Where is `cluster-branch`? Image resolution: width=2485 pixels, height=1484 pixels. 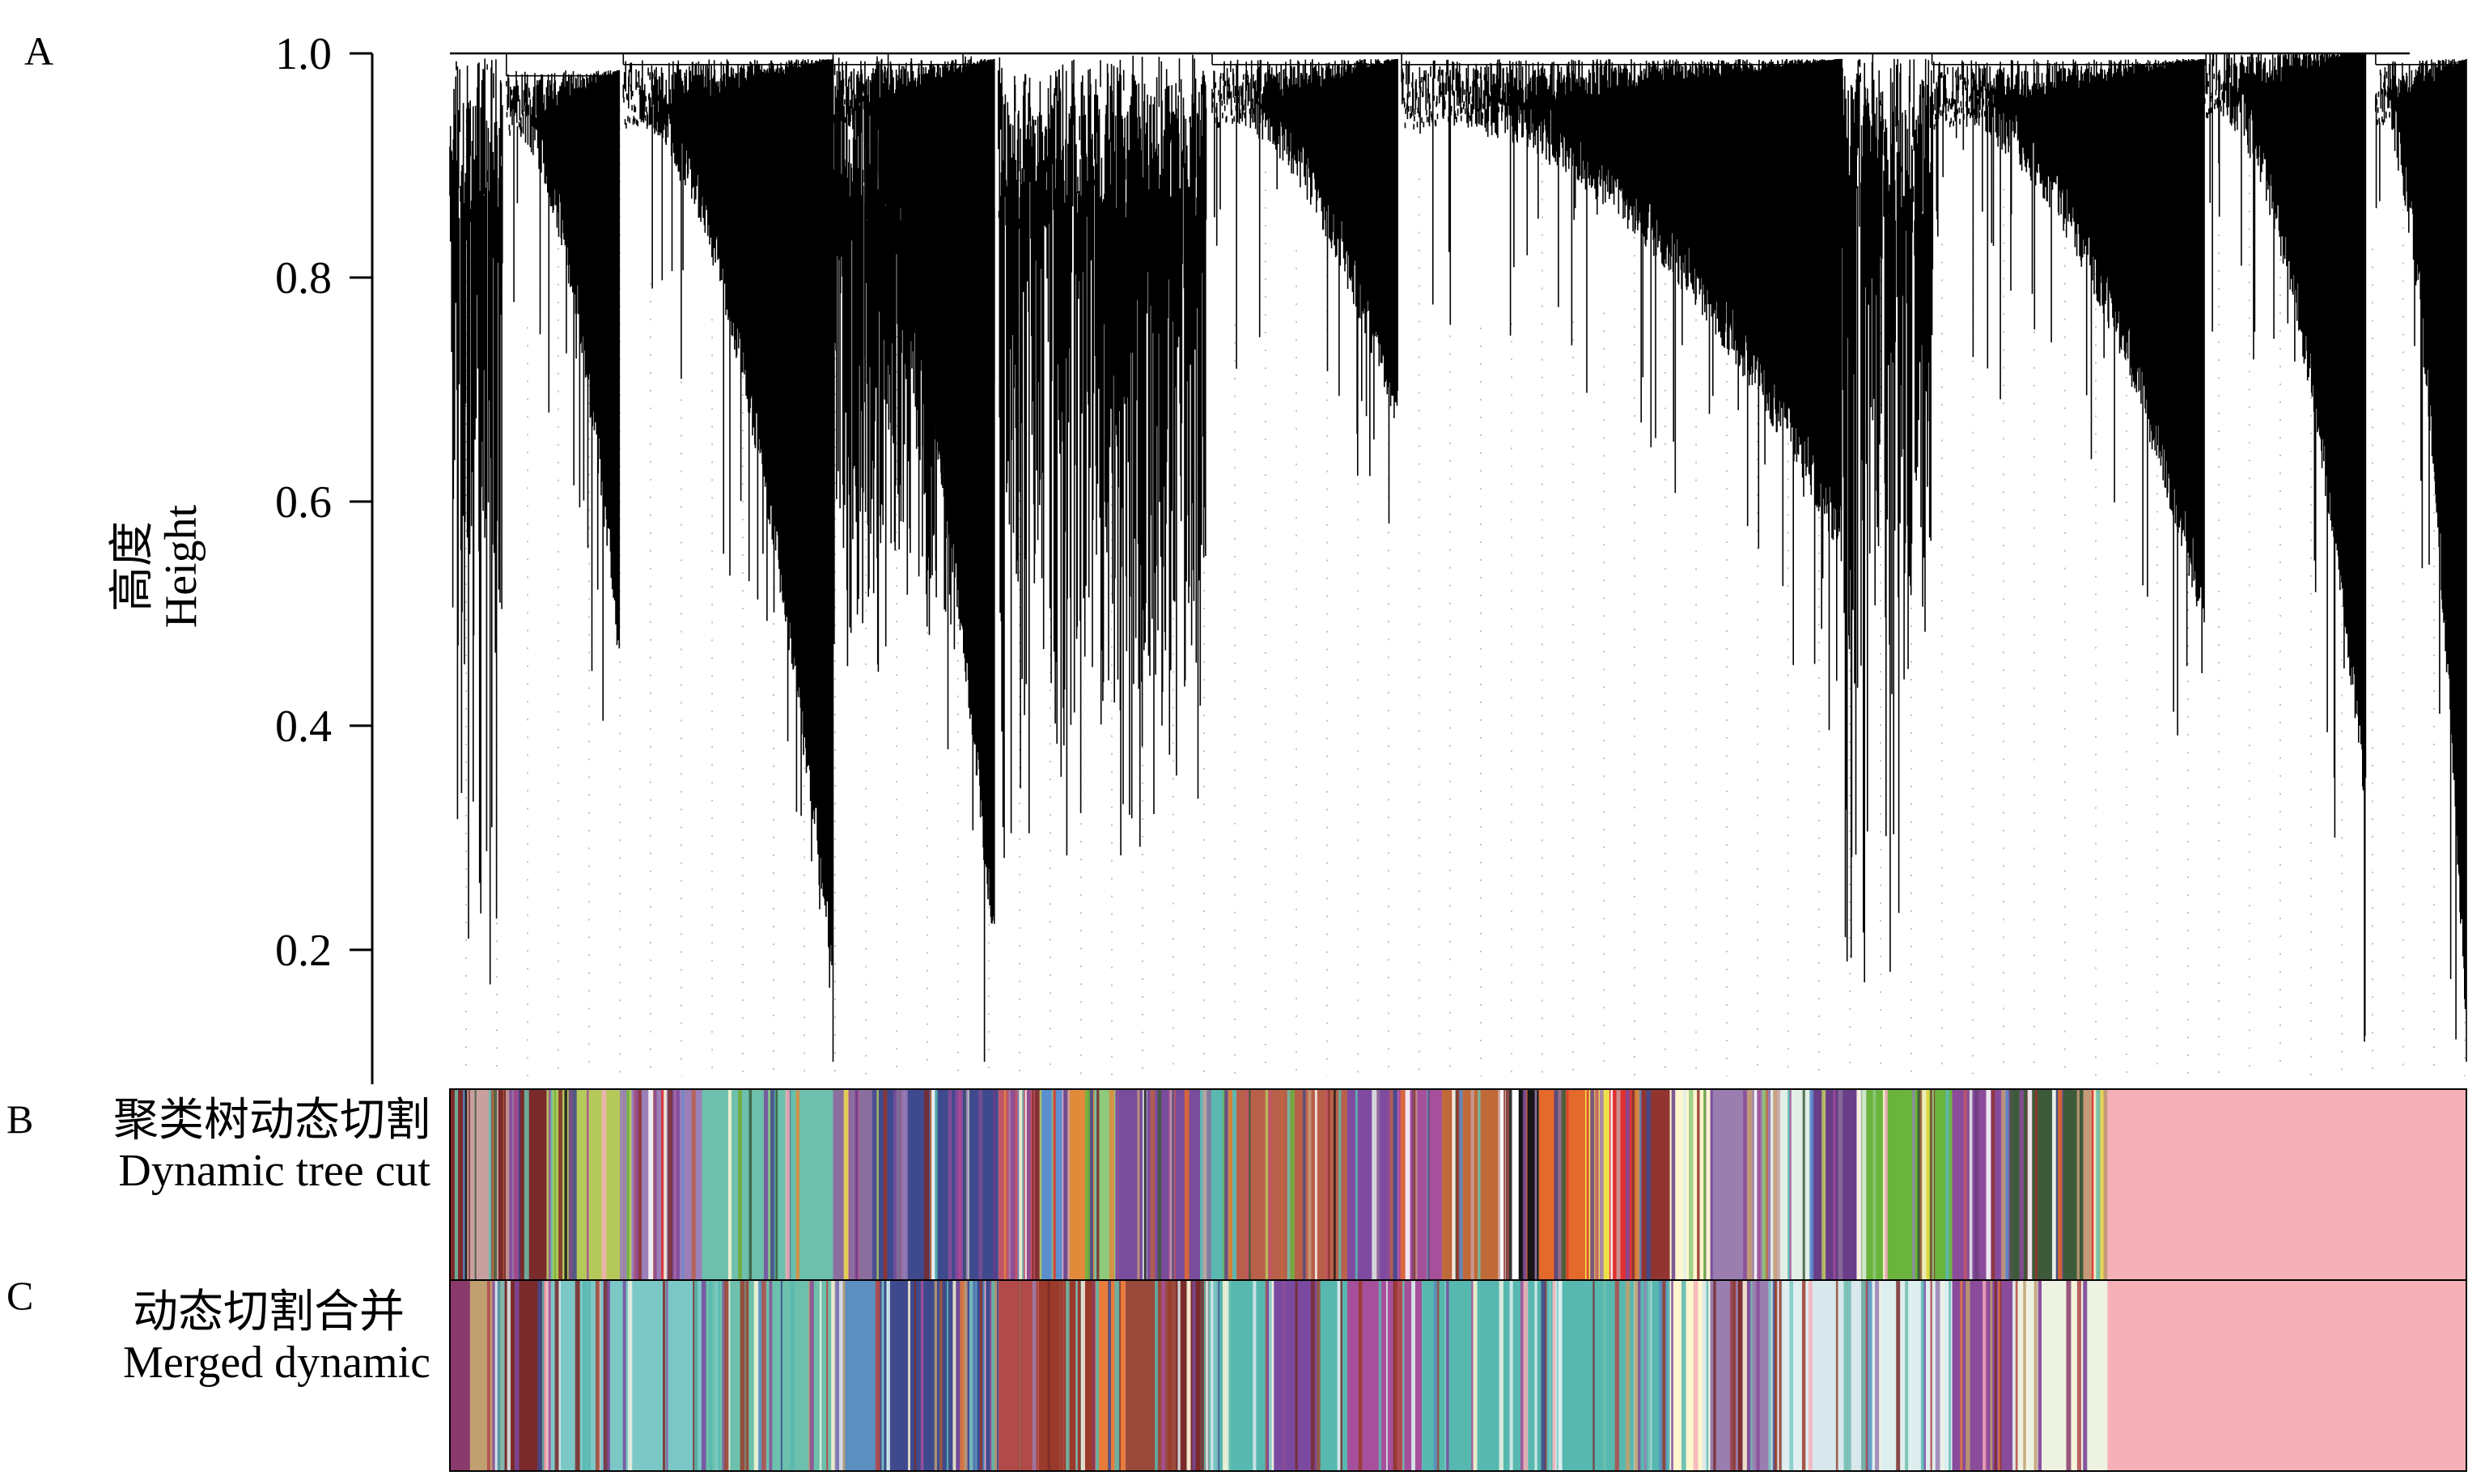 cluster-branch is located at coordinates (728, 557).